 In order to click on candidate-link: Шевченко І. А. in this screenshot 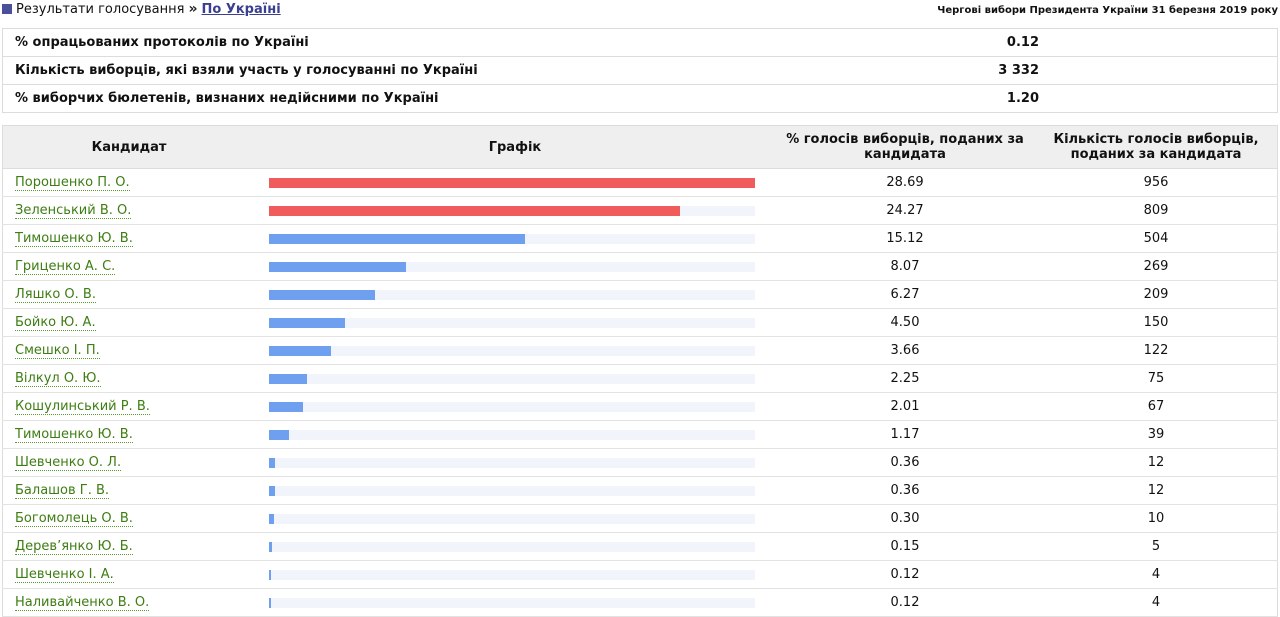, I will do `click(64, 575)`.